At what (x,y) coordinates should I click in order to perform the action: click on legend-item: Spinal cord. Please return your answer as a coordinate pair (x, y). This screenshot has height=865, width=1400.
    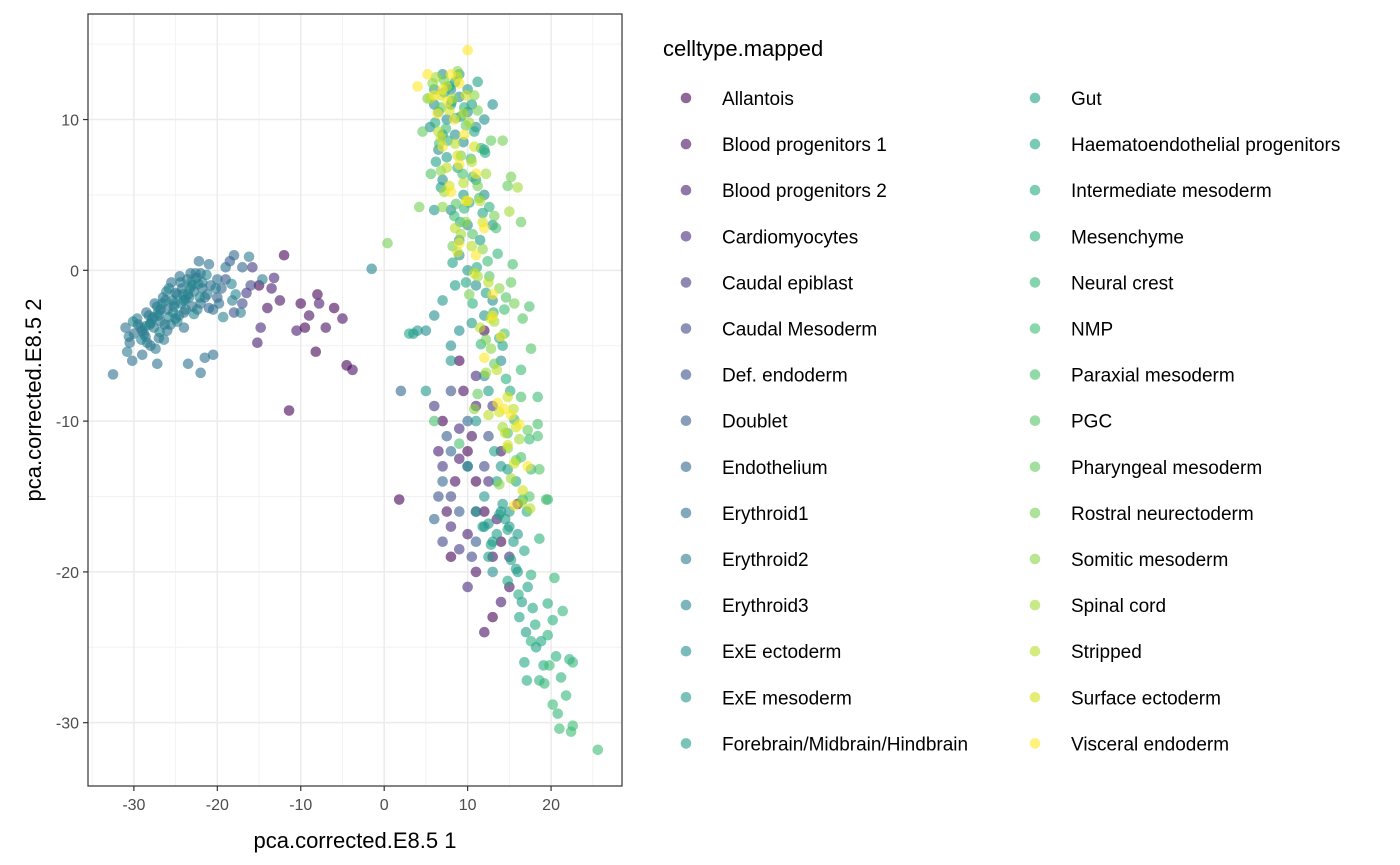
    Looking at the image, I should click on (1097, 606).